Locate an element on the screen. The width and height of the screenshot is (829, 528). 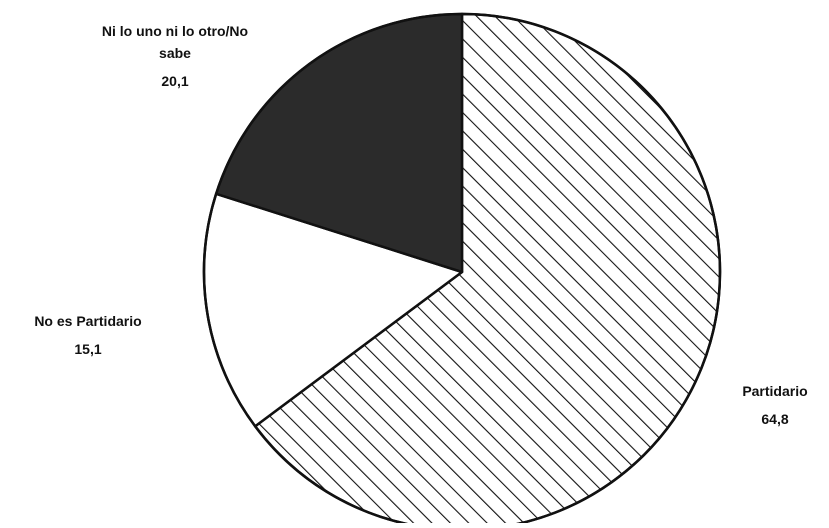
slice-label-no-es-partidario-line-1: No es Partidario is located at coordinates (87, 321).